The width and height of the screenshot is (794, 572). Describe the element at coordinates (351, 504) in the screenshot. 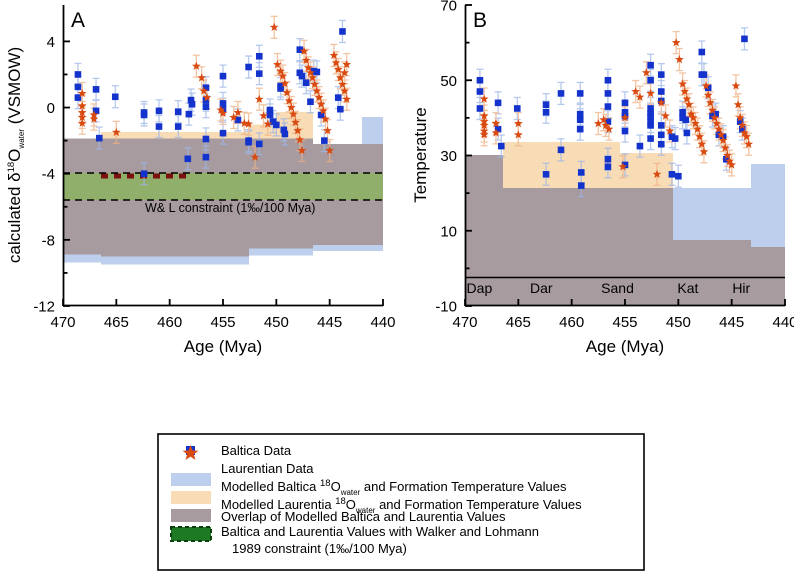

I see `legend3-mid: O` at that location.